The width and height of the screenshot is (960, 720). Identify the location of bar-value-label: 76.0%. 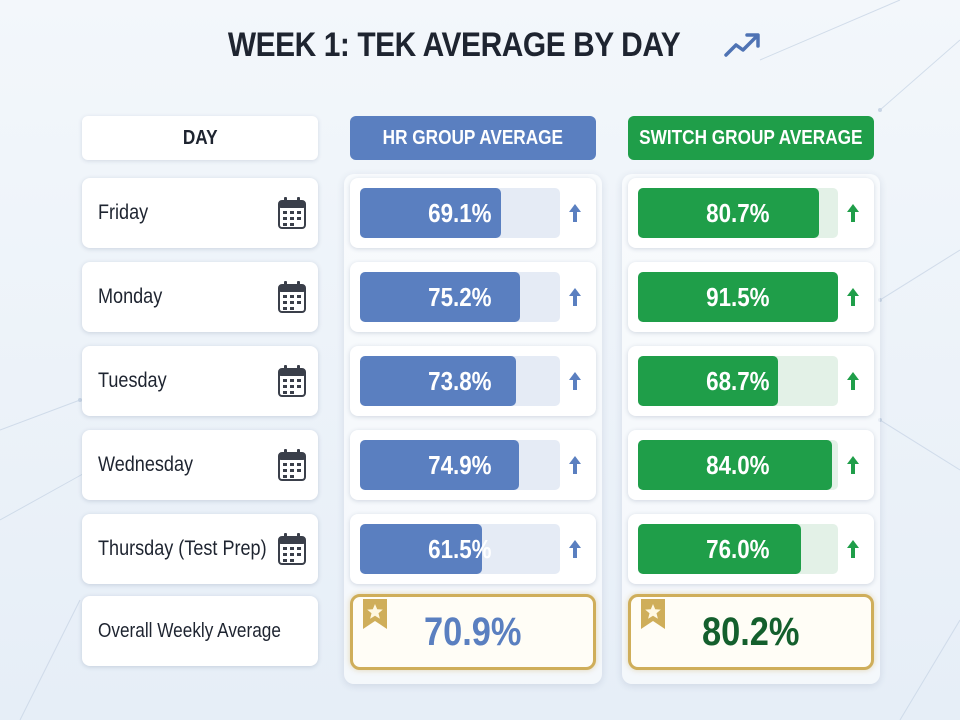
(738, 549).